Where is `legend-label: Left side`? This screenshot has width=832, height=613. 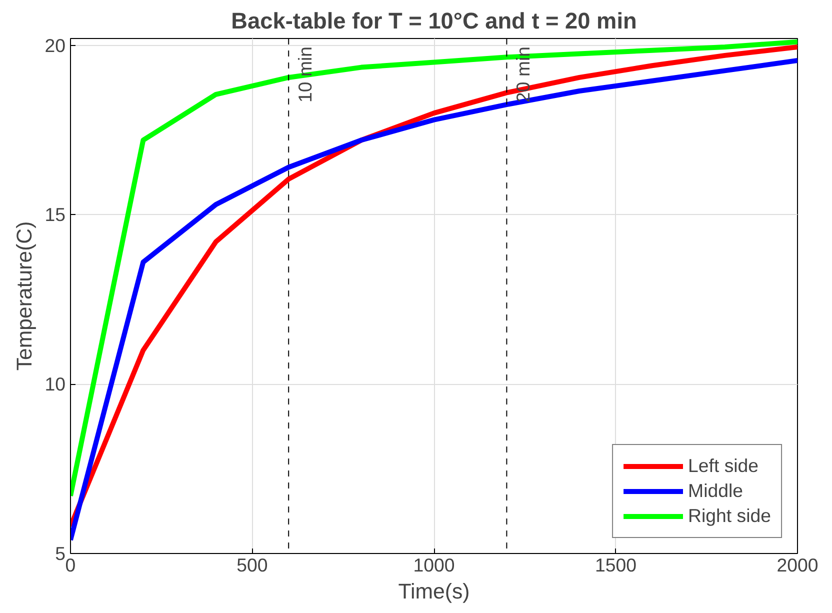 legend-label: Left side is located at coordinates (723, 466).